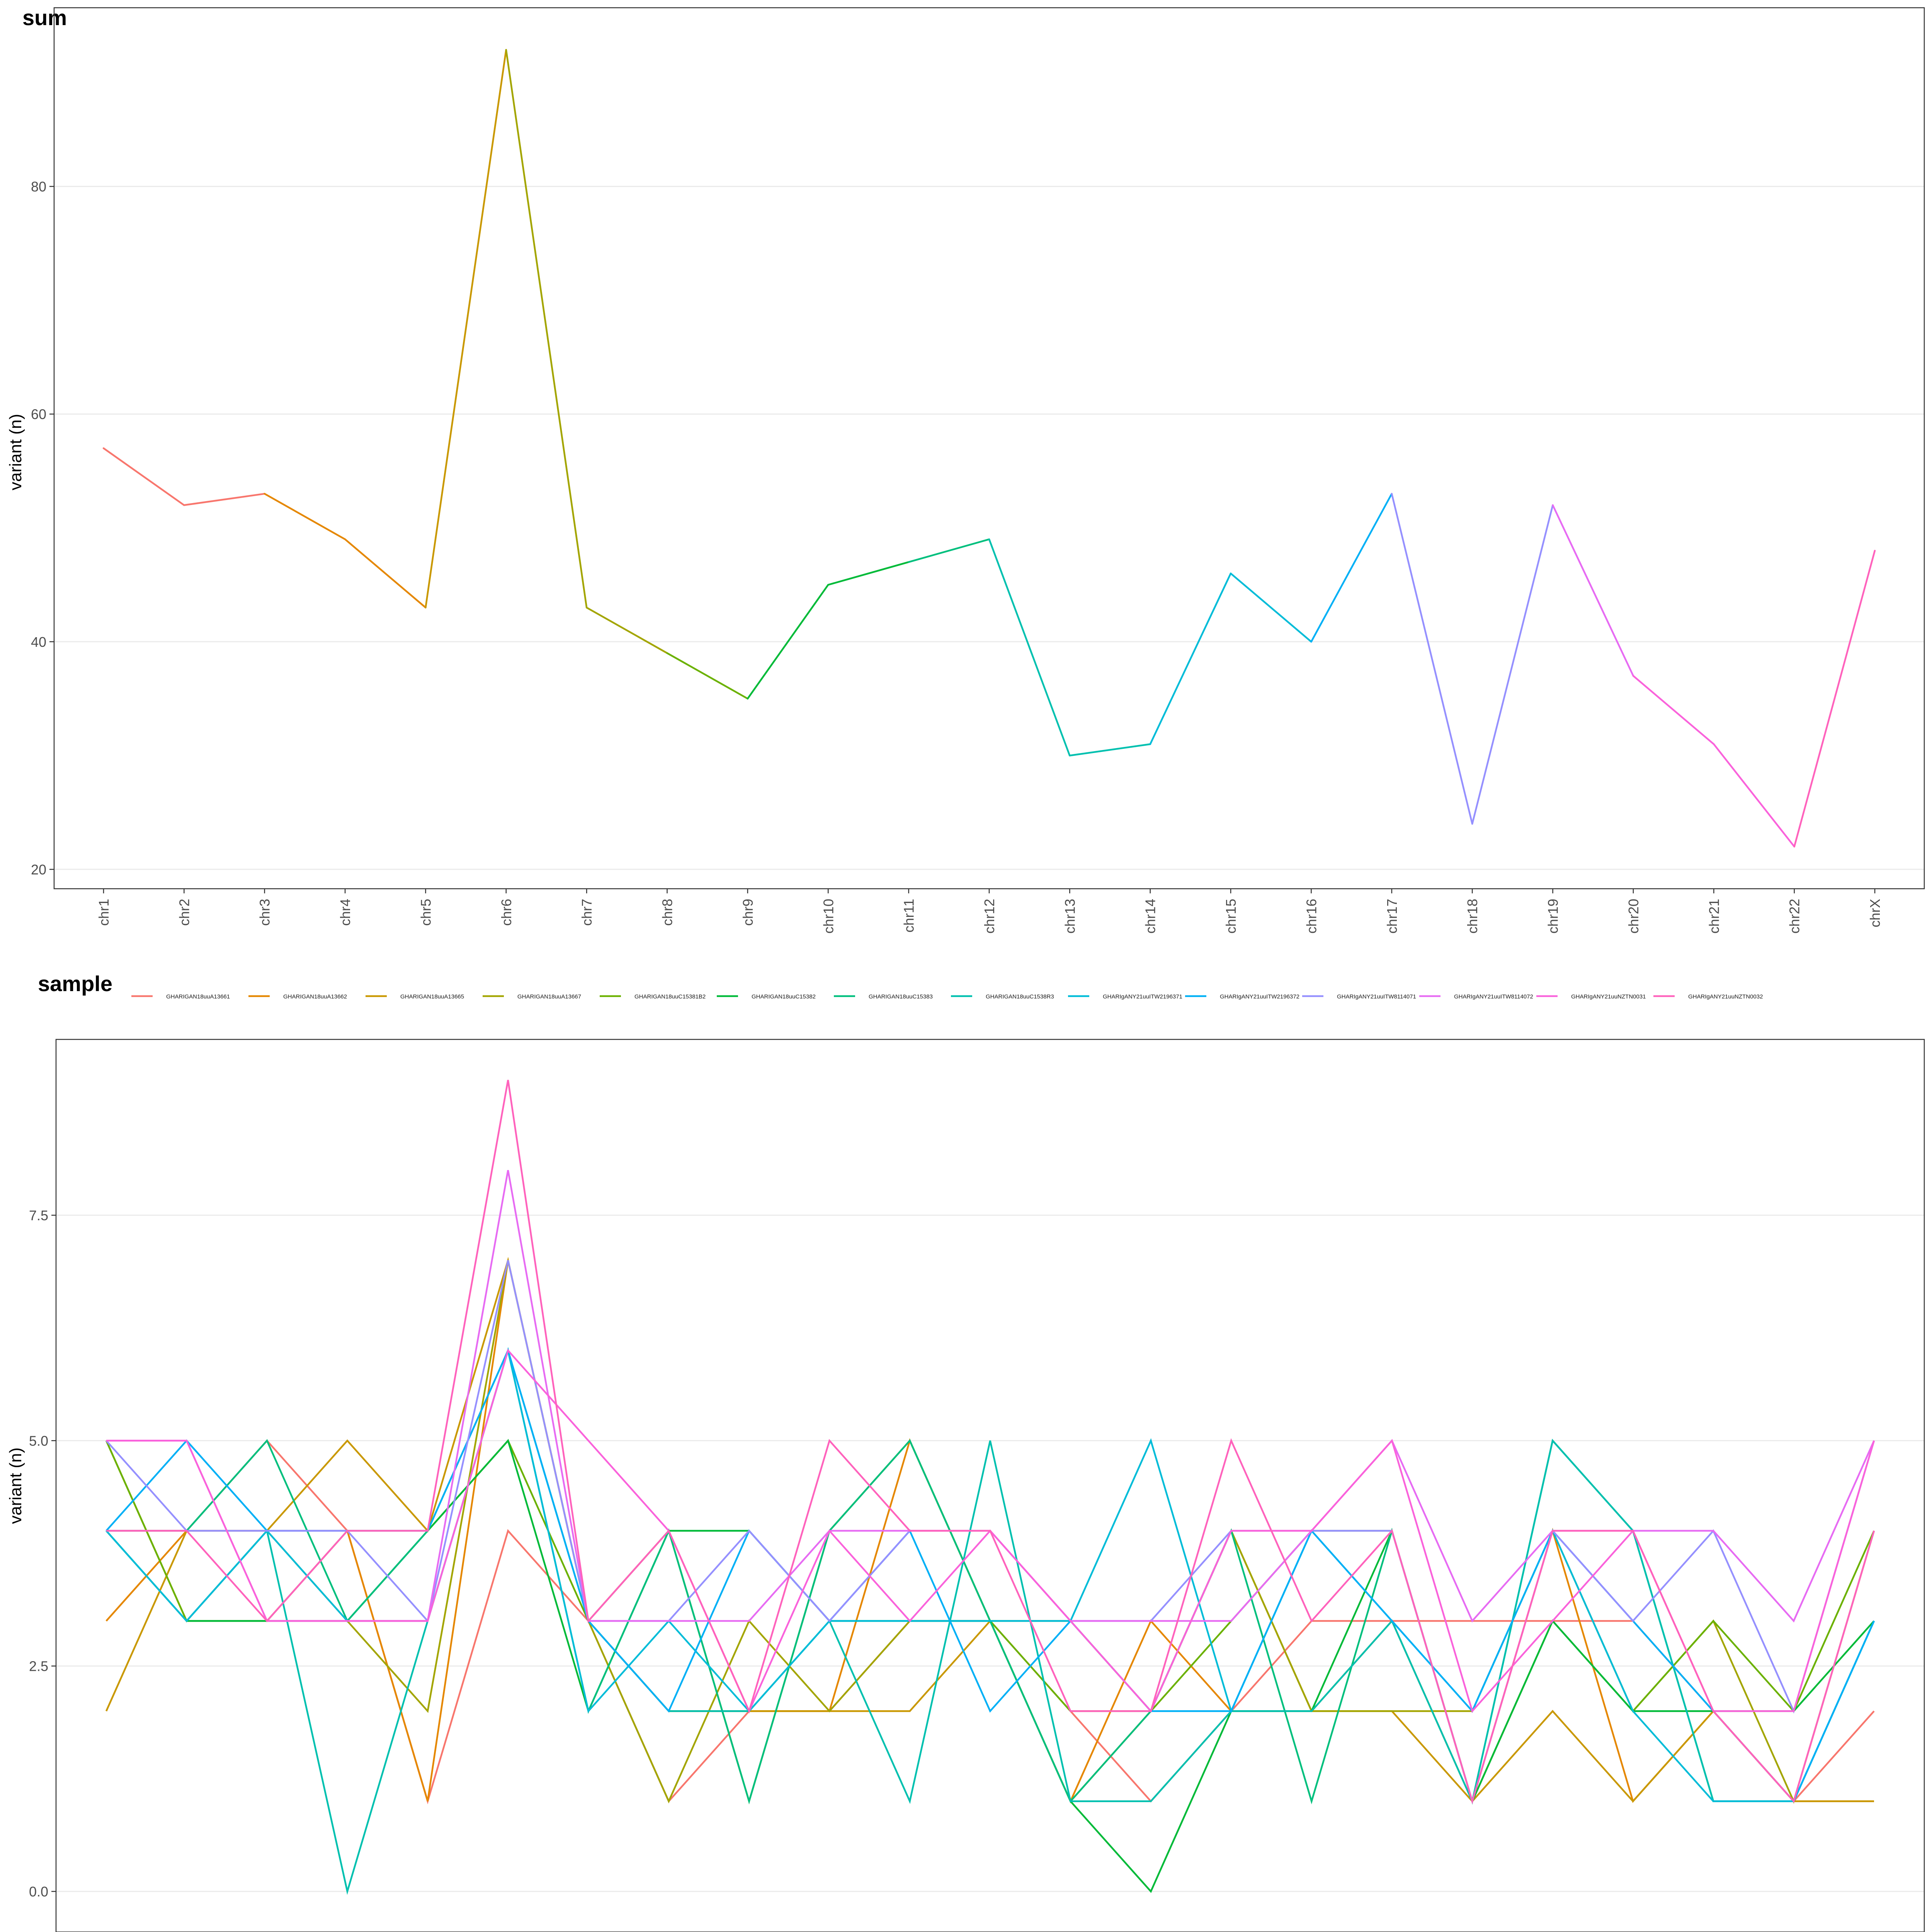 This screenshot has height=1932, width=1932. I want to click on sum-line-segment-chr13, so click(1110, 750).